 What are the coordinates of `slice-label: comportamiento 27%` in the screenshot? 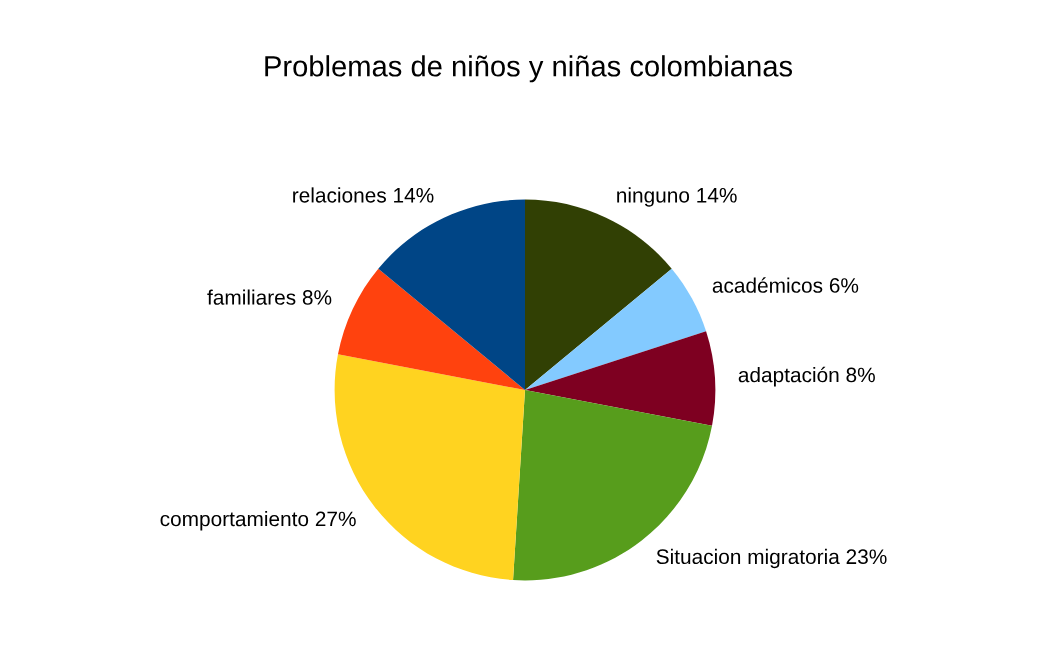 It's located at (258, 520).